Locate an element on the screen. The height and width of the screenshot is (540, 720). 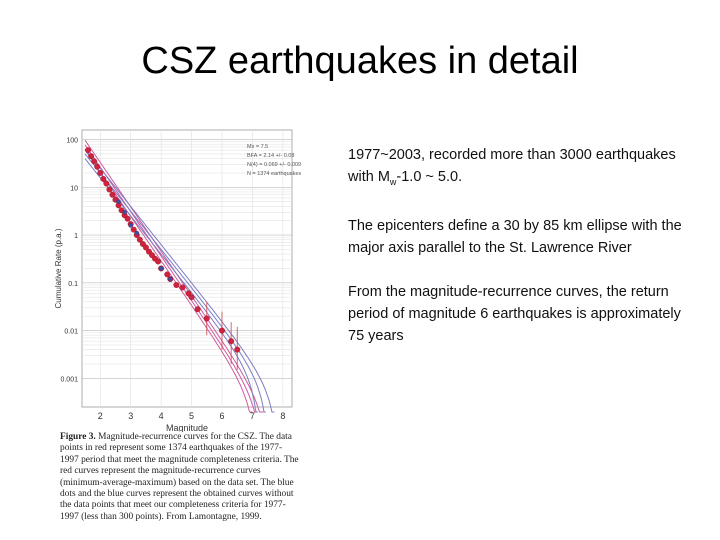
x-tick-label: 3 is located at coordinates (130, 416).